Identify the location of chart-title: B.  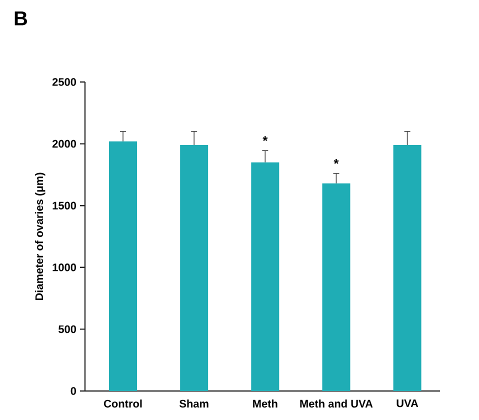
(21, 19).